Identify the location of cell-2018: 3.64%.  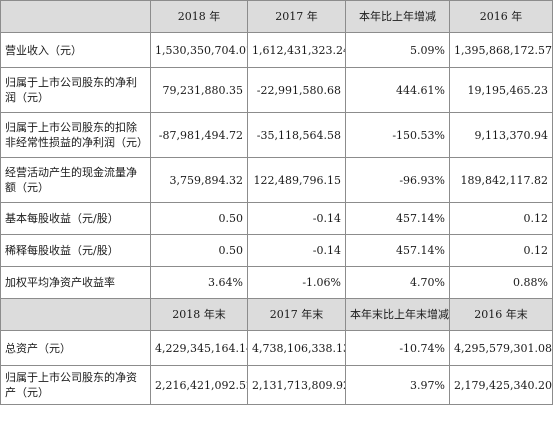
(199, 282).